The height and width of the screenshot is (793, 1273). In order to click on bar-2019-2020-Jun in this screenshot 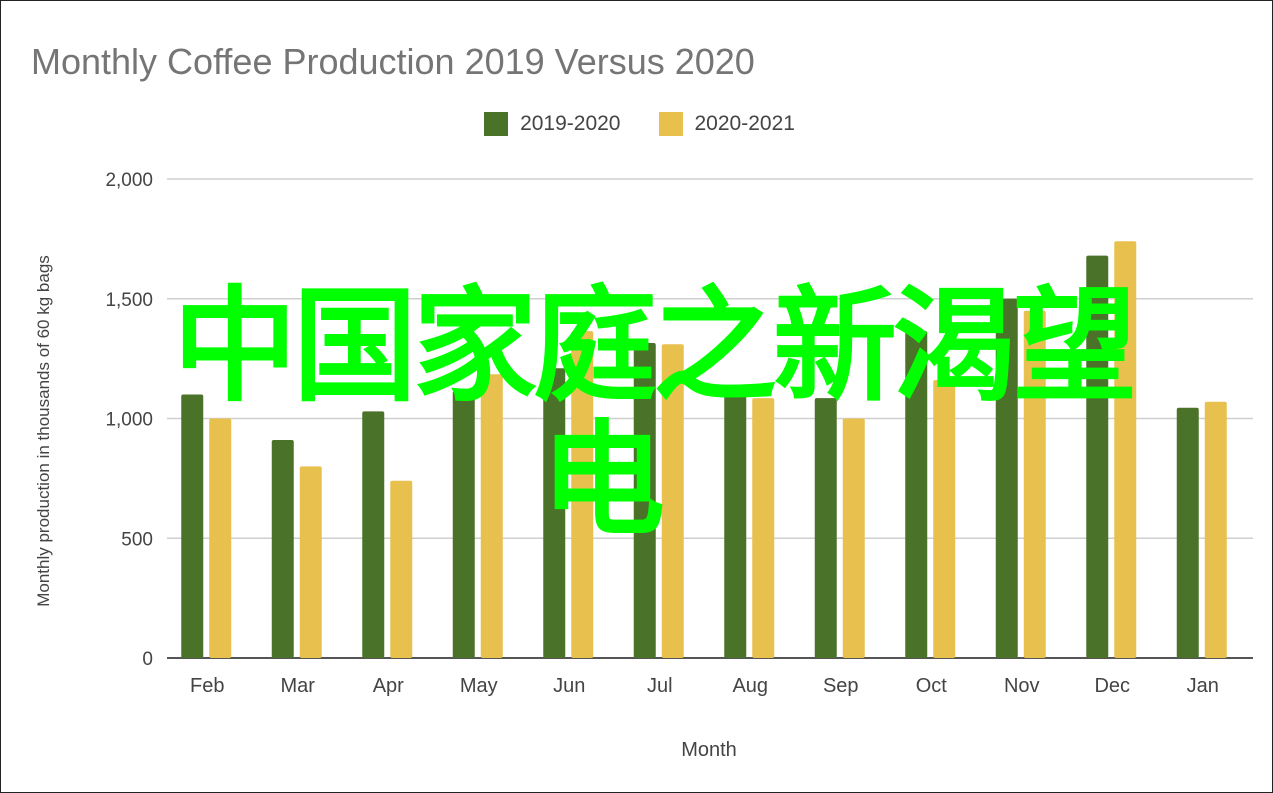, I will do `click(554, 513)`.